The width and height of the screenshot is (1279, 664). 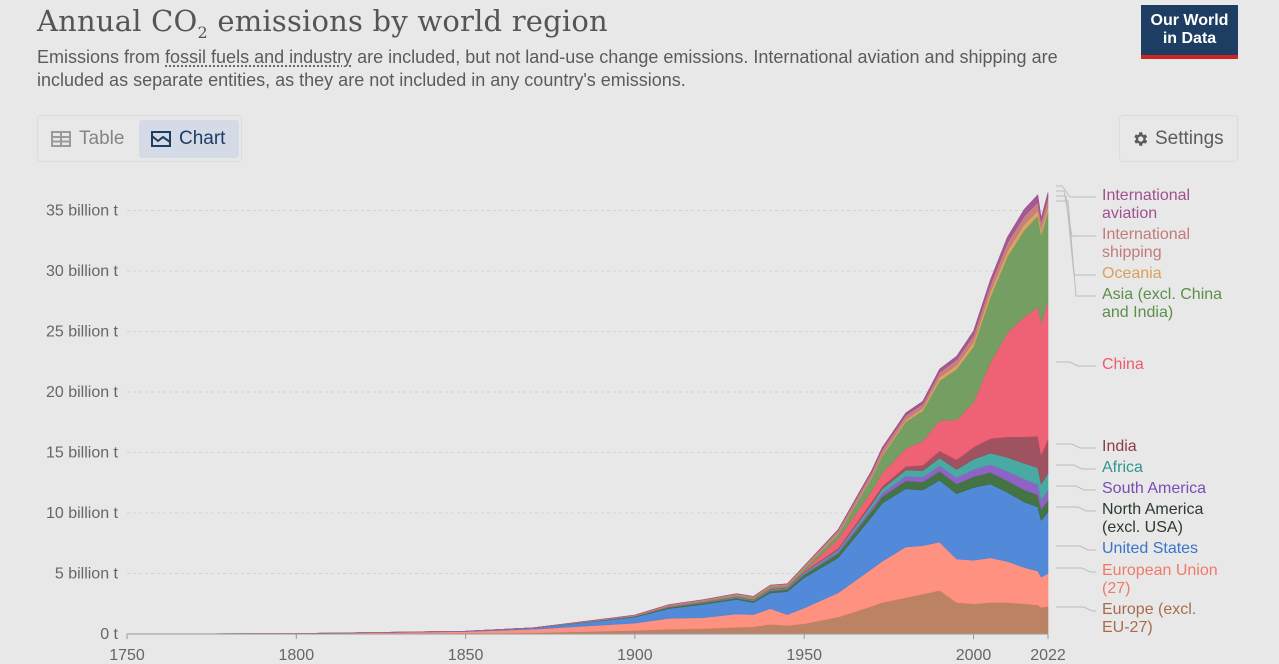 What do you see at coordinates (82, 453) in the screenshot?
I see `y-tick-label: 15 billion t` at bounding box center [82, 453].